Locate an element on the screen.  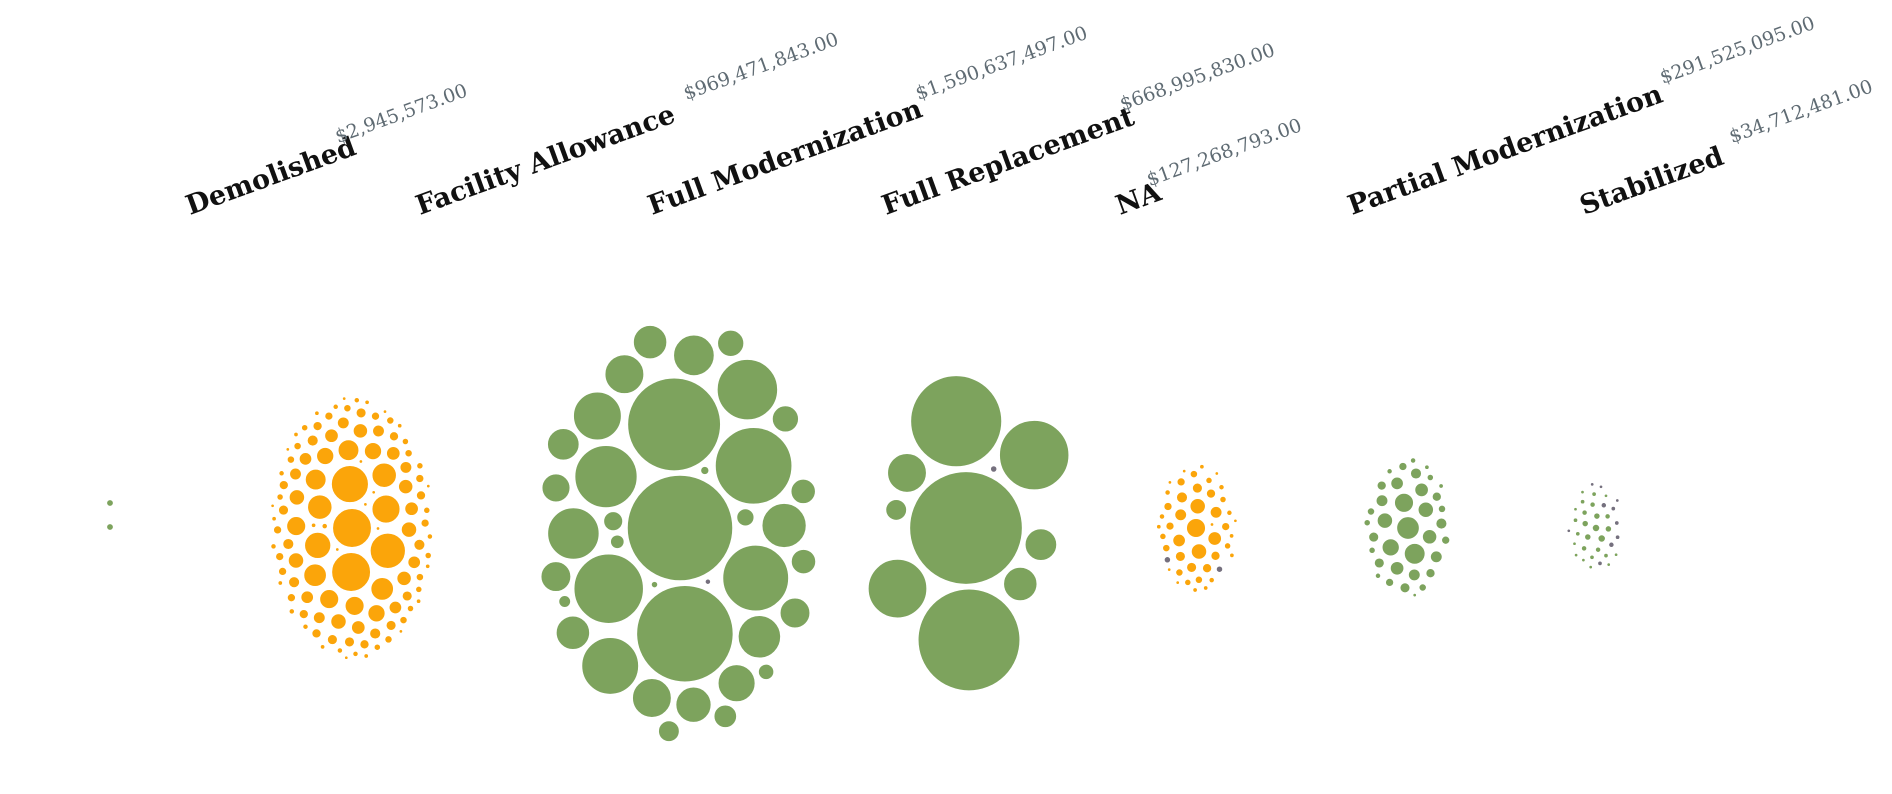
category-value: $2,945,573.00 is located at coordinates (401, 114).